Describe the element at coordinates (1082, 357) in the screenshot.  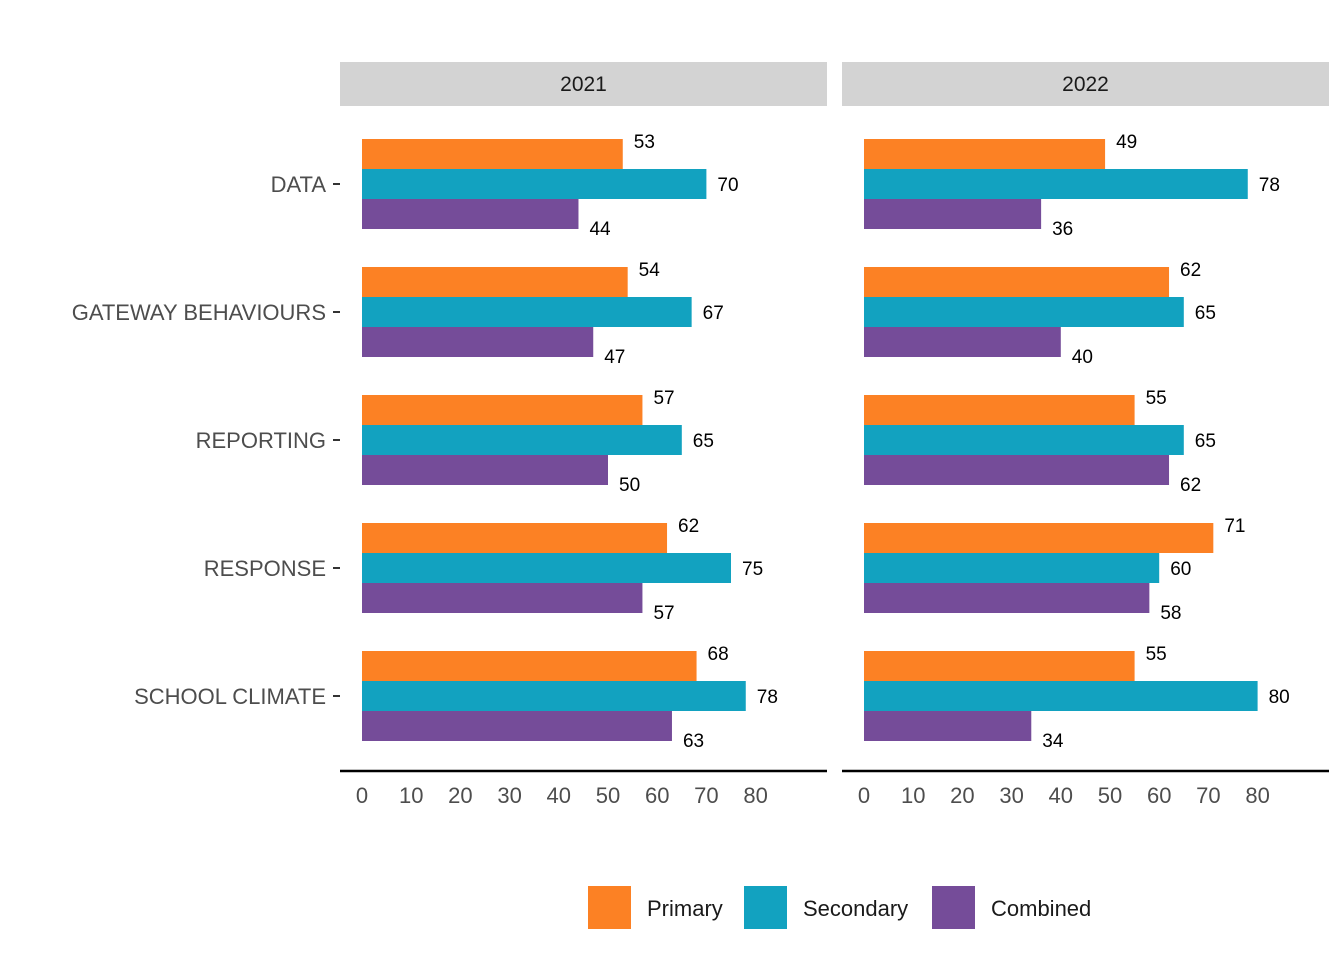
I see `data-label: 40` at that location.